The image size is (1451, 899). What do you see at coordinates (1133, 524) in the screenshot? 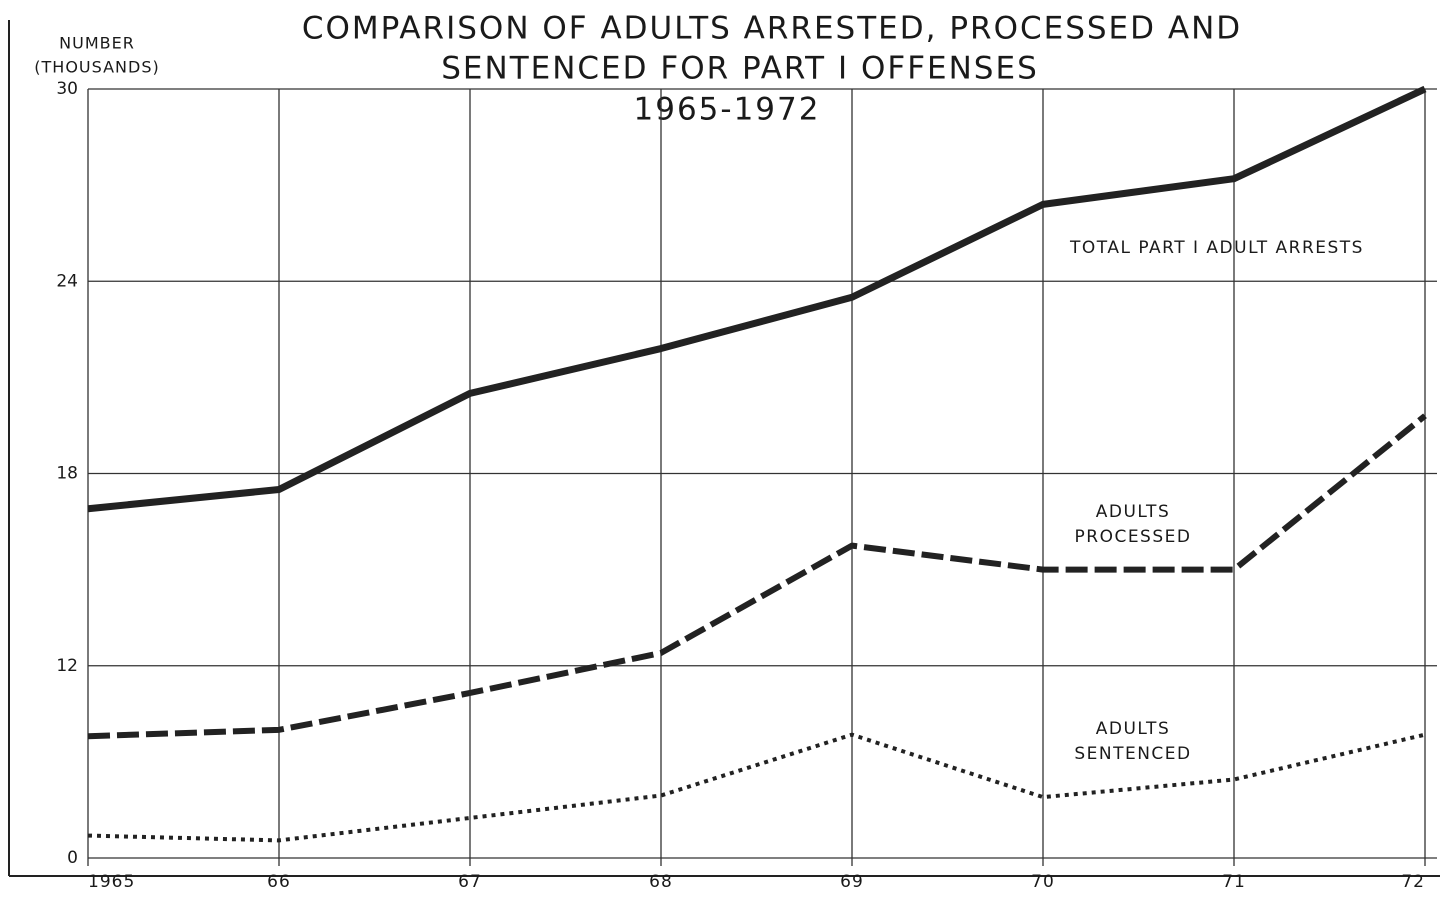
I see `series-label: ADULTS PROCESSED` at bounding box center [1133, 524].